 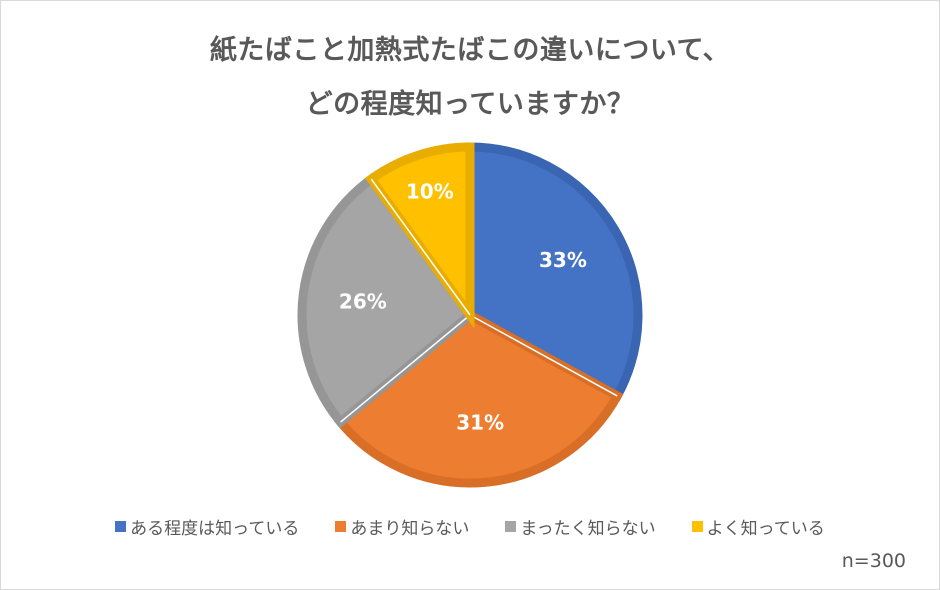 What do you see at coordinates (480, 423) in the screenshot?
I see `data-label: 31%` at bounding box center [480, 423].